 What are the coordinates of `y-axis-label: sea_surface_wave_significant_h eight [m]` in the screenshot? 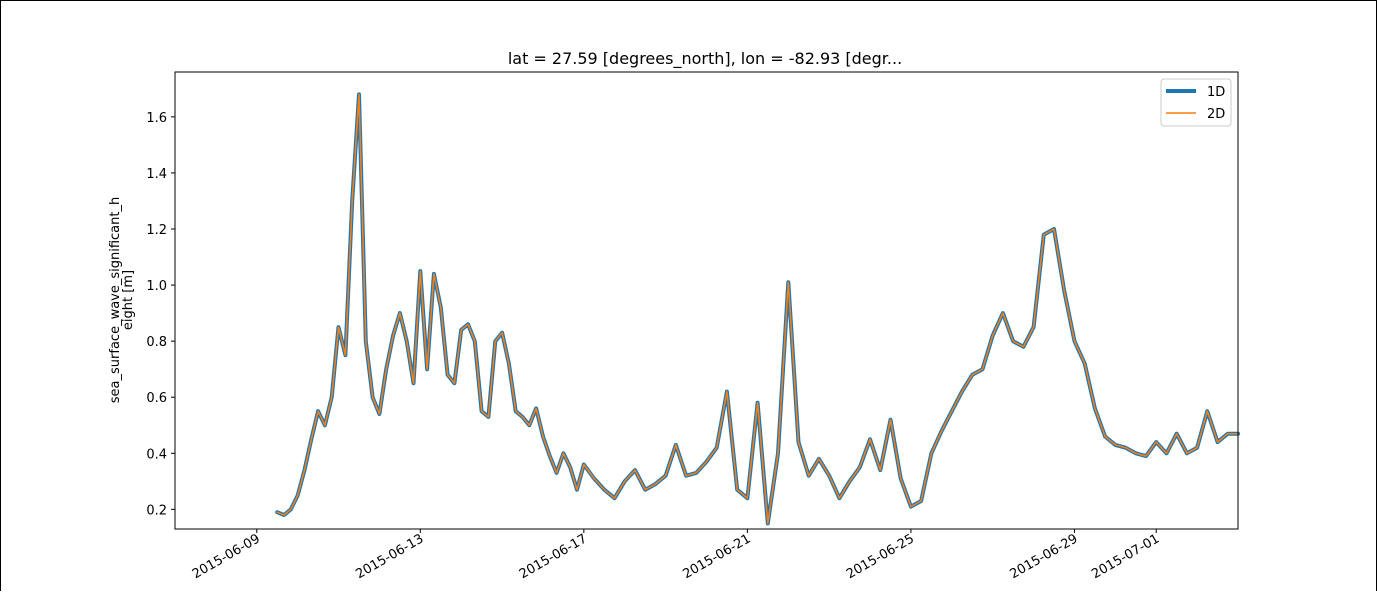 It's located at (122, 300).